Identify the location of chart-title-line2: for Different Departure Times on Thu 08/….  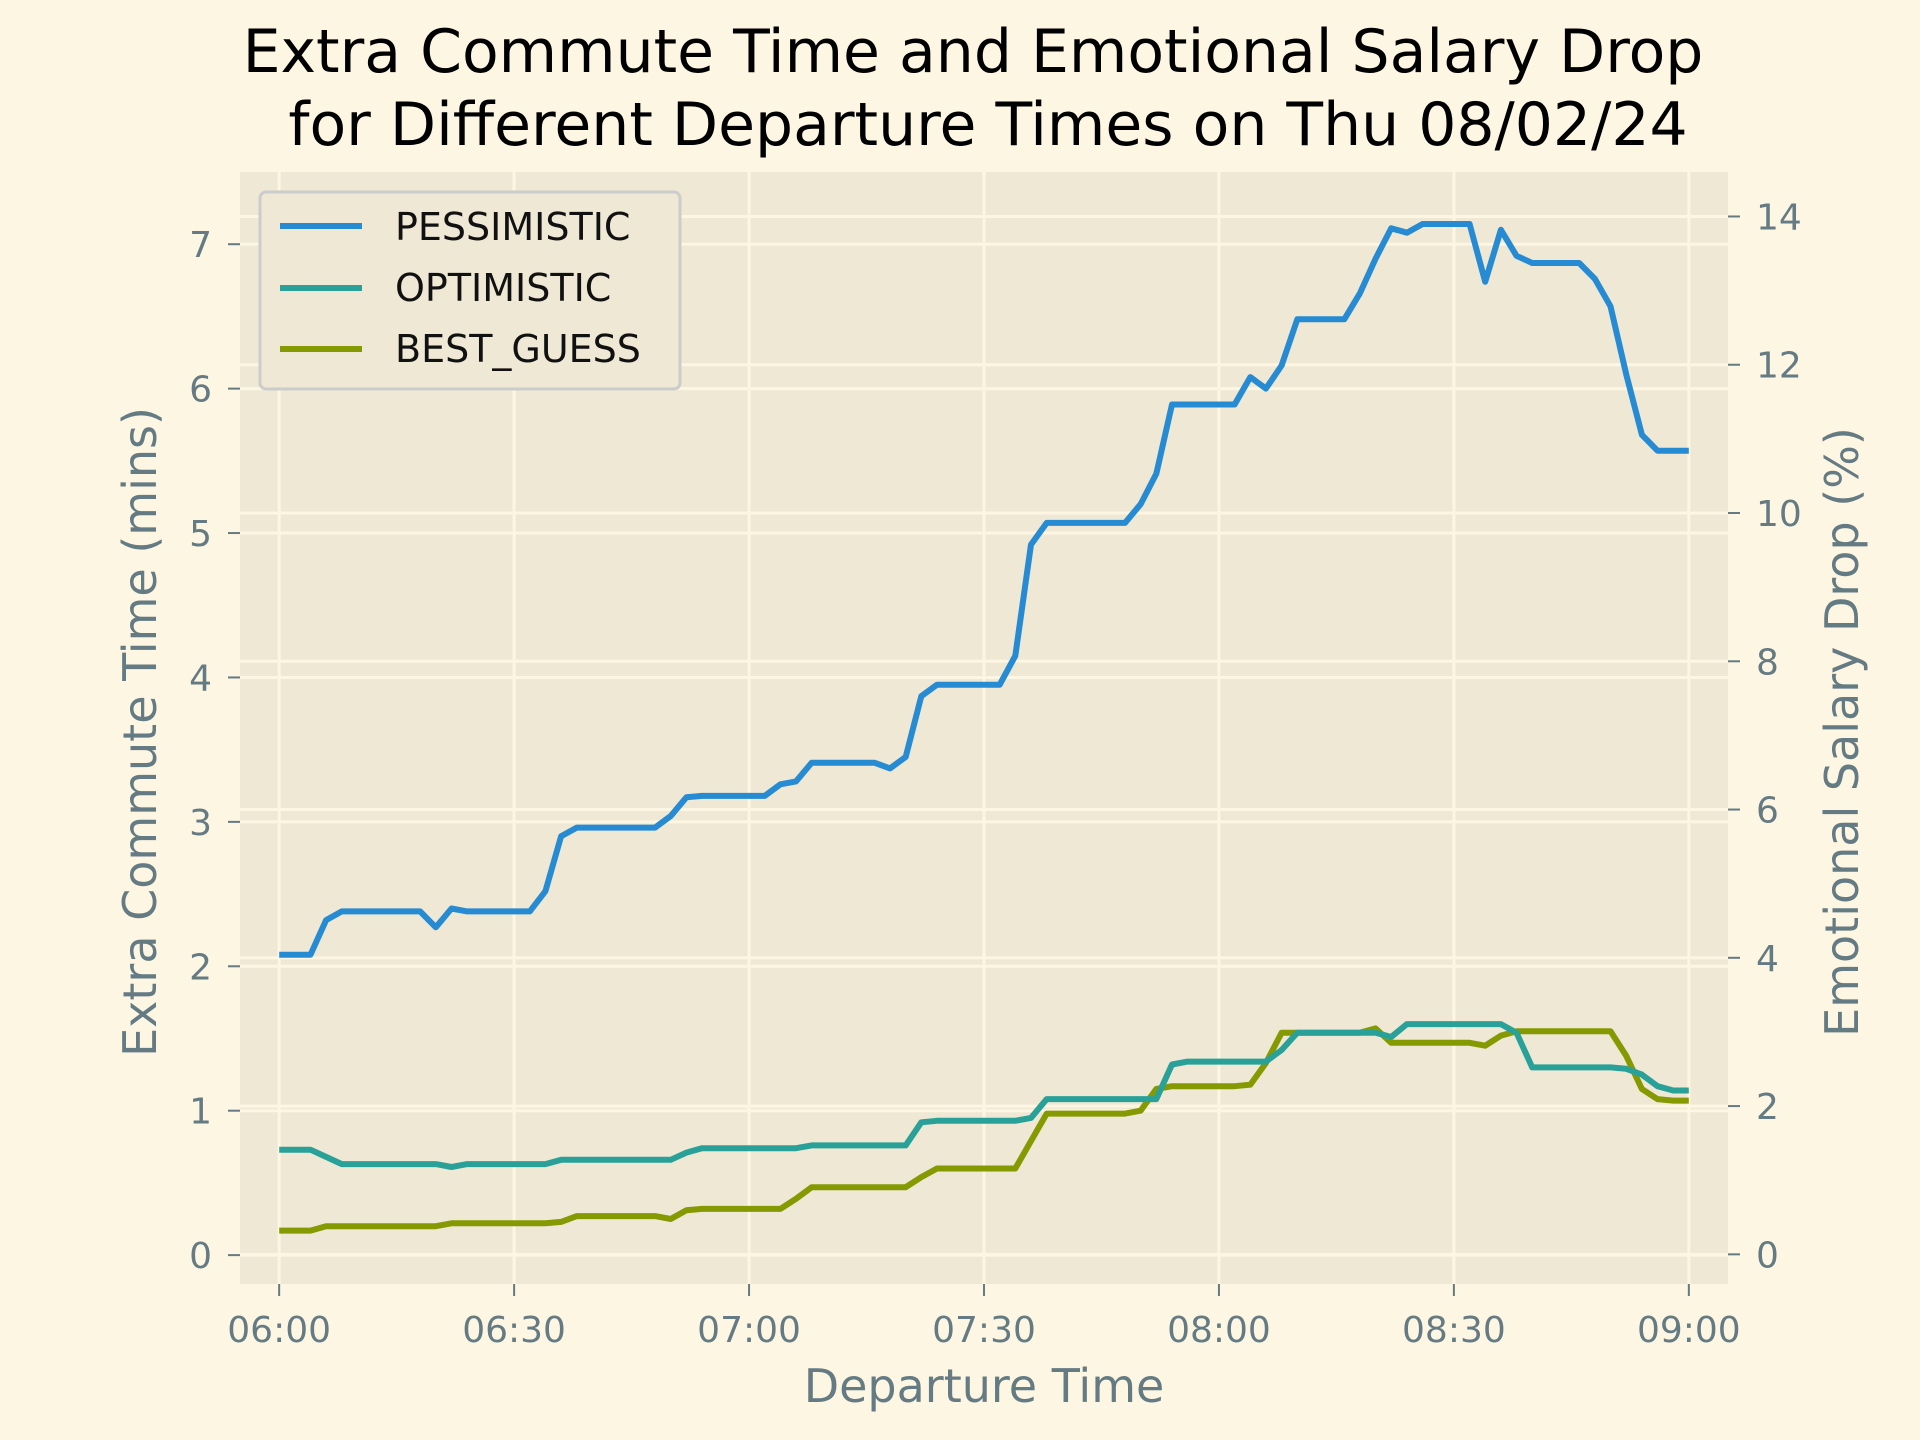
(987, 125).